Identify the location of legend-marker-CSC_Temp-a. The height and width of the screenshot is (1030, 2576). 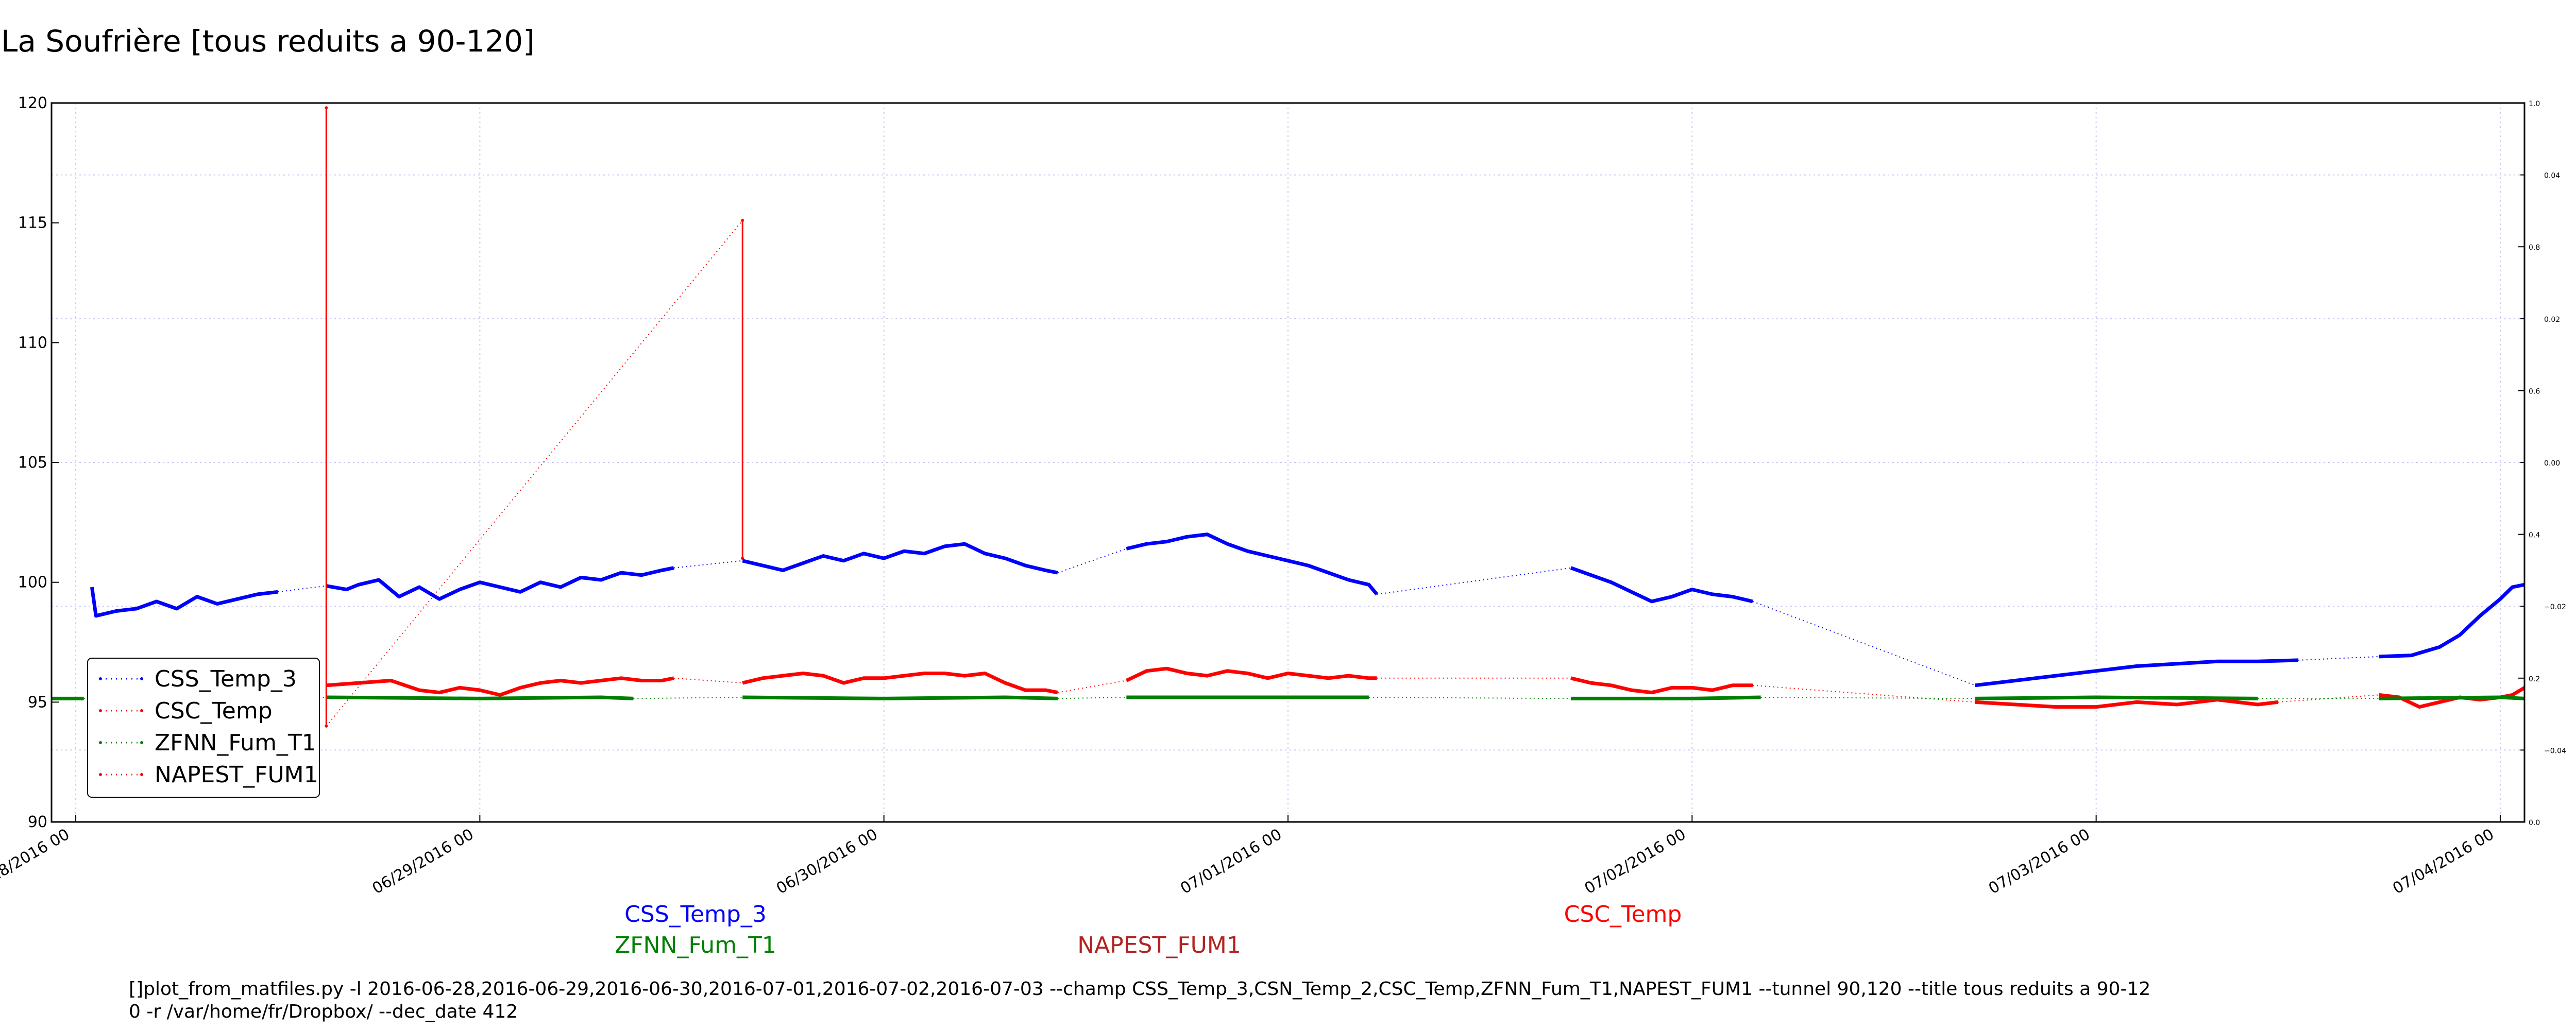
(100, 710).